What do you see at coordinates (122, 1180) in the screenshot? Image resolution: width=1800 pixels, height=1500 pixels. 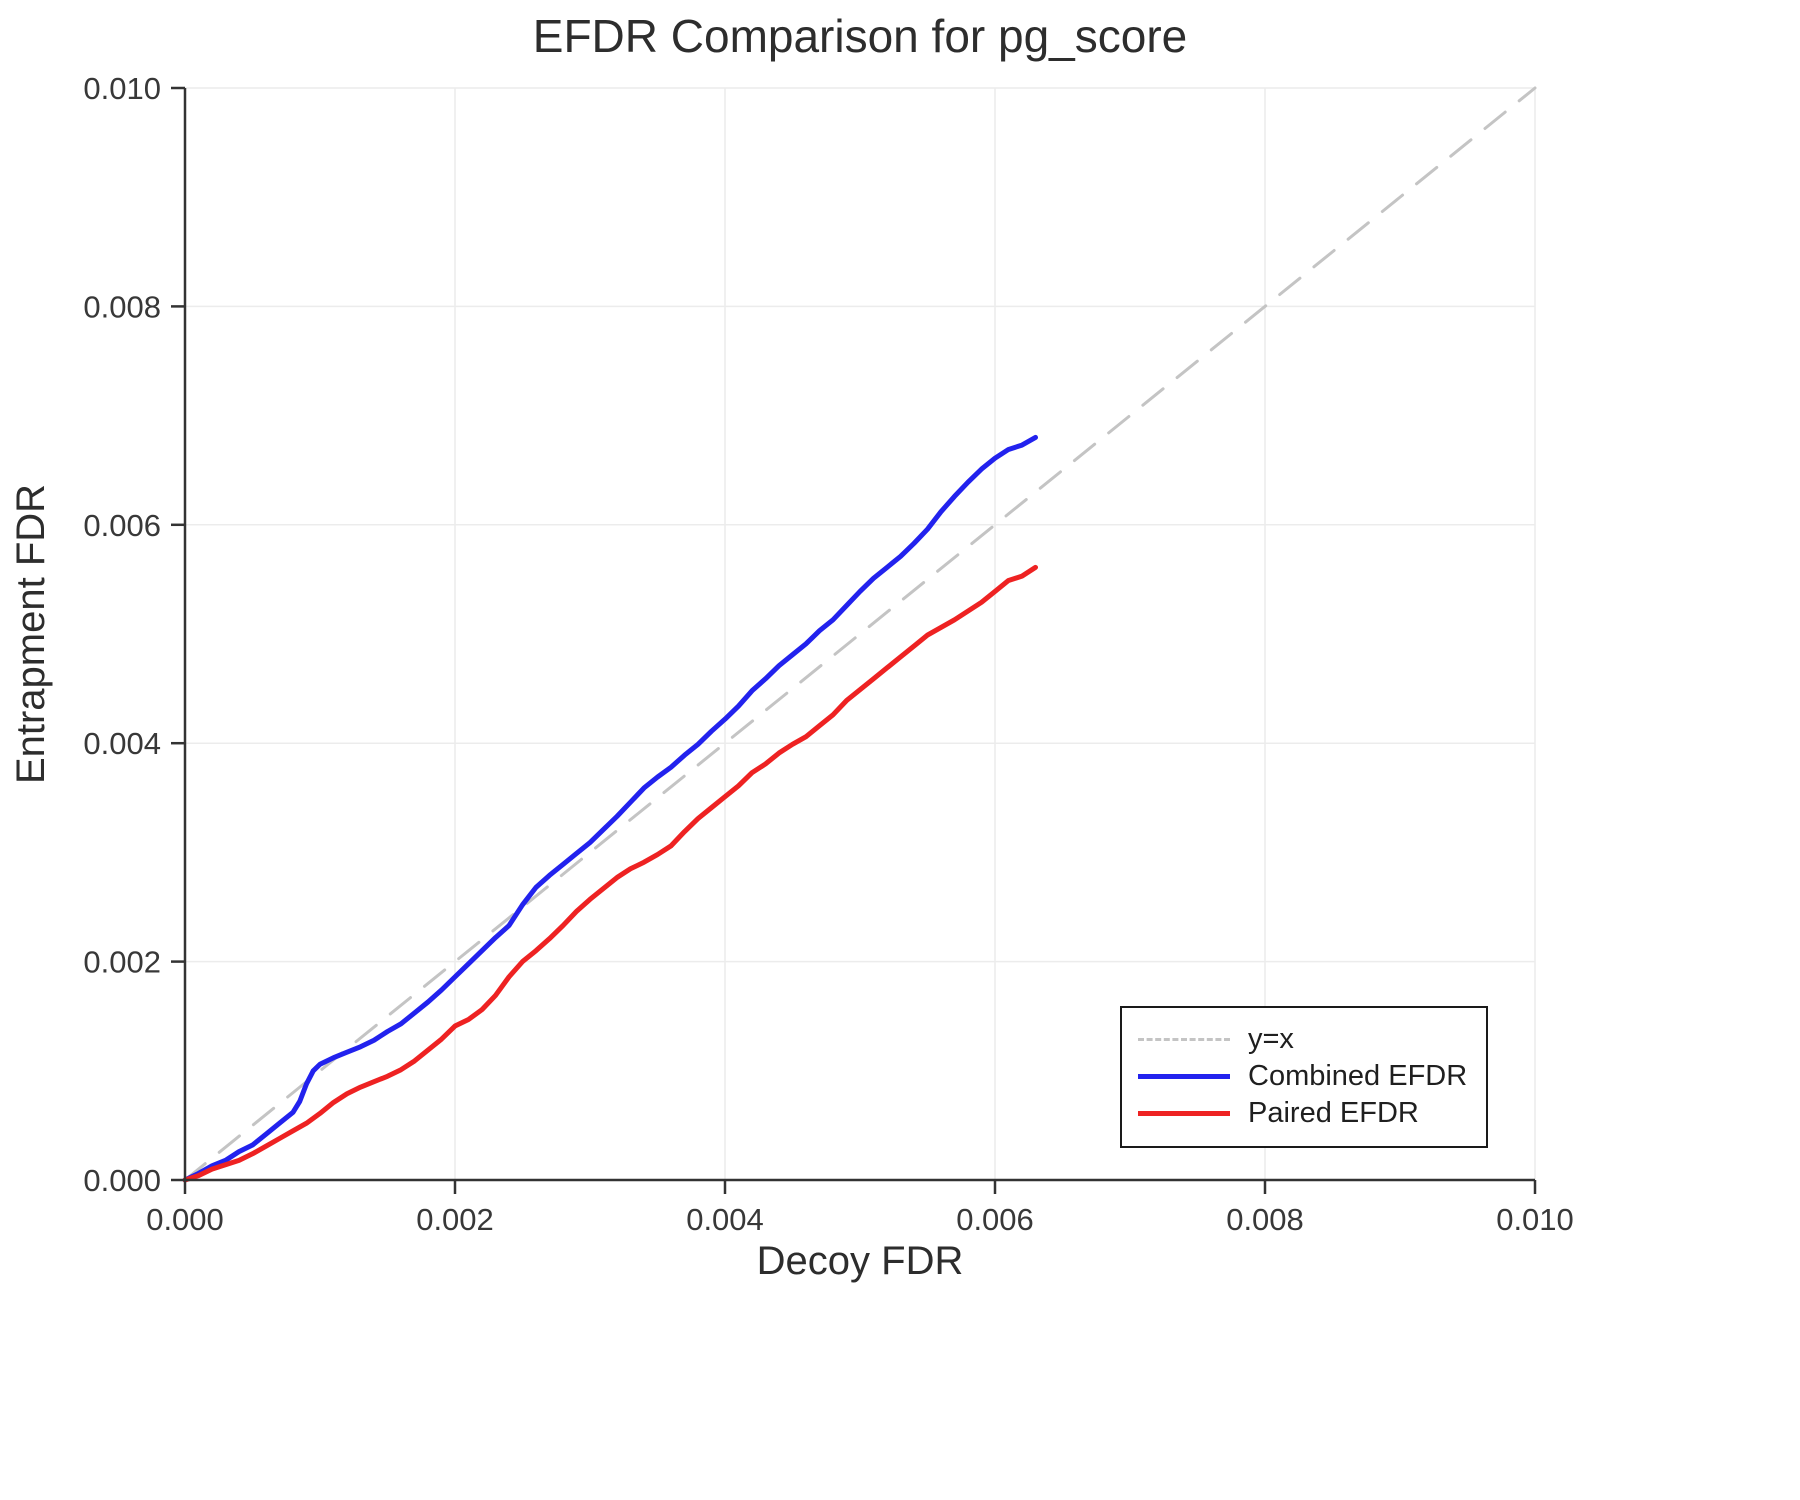 I see `y-tick-label: 0.000` at bounding box center [122, 1180].